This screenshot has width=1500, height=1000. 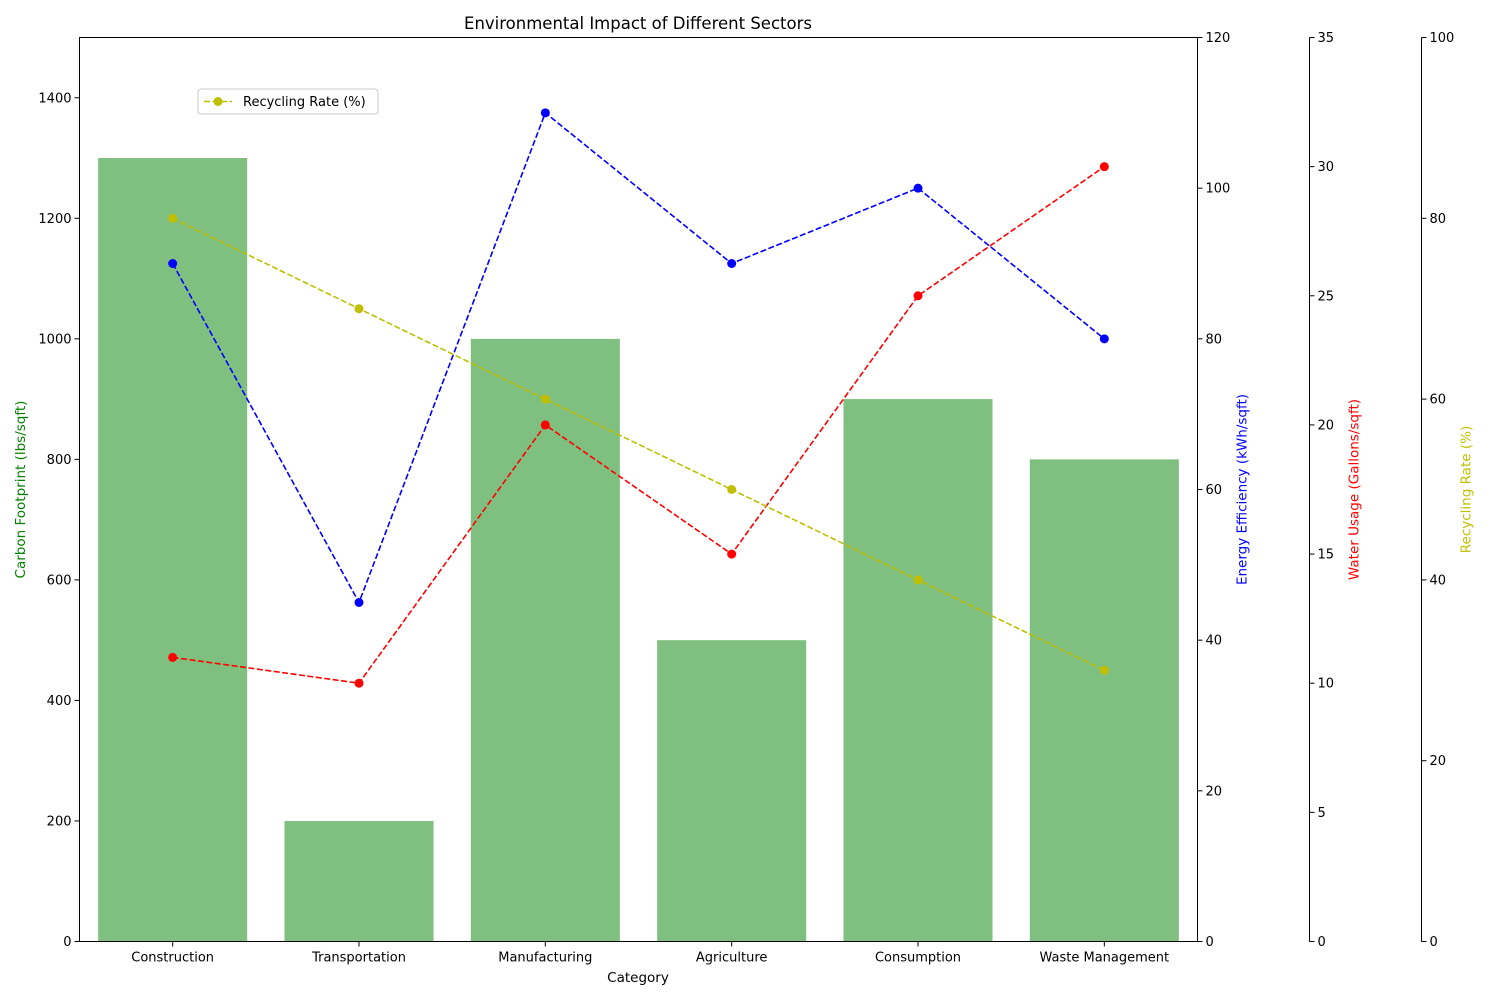 What do you see at coordinates (59, 580) in the screenshot?
I see `left-y-tick-label-3: 600` at bounding box center [59, 580].